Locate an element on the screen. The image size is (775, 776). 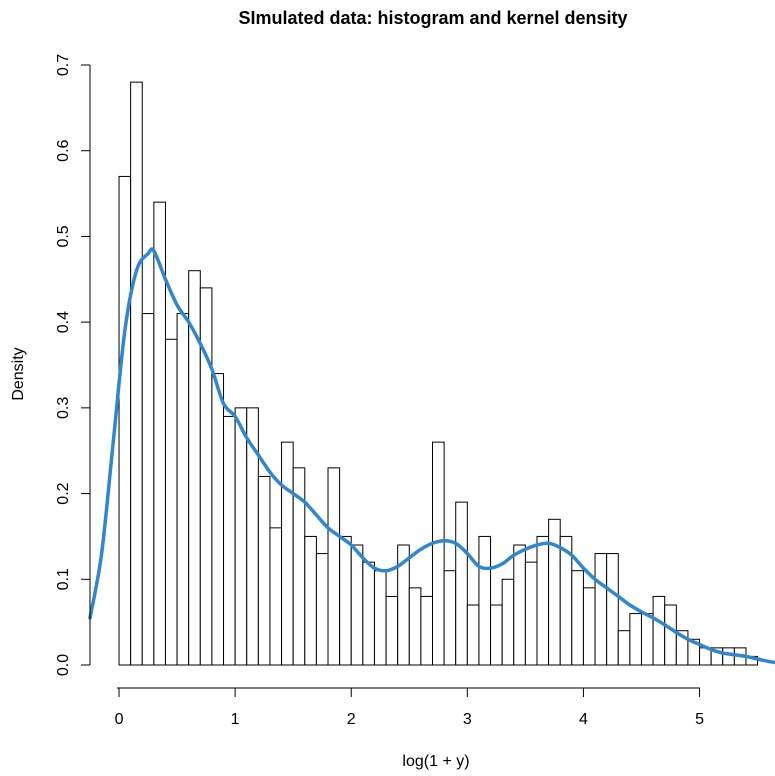
x-tick-label: 5 is located at coordinates (699, 719).